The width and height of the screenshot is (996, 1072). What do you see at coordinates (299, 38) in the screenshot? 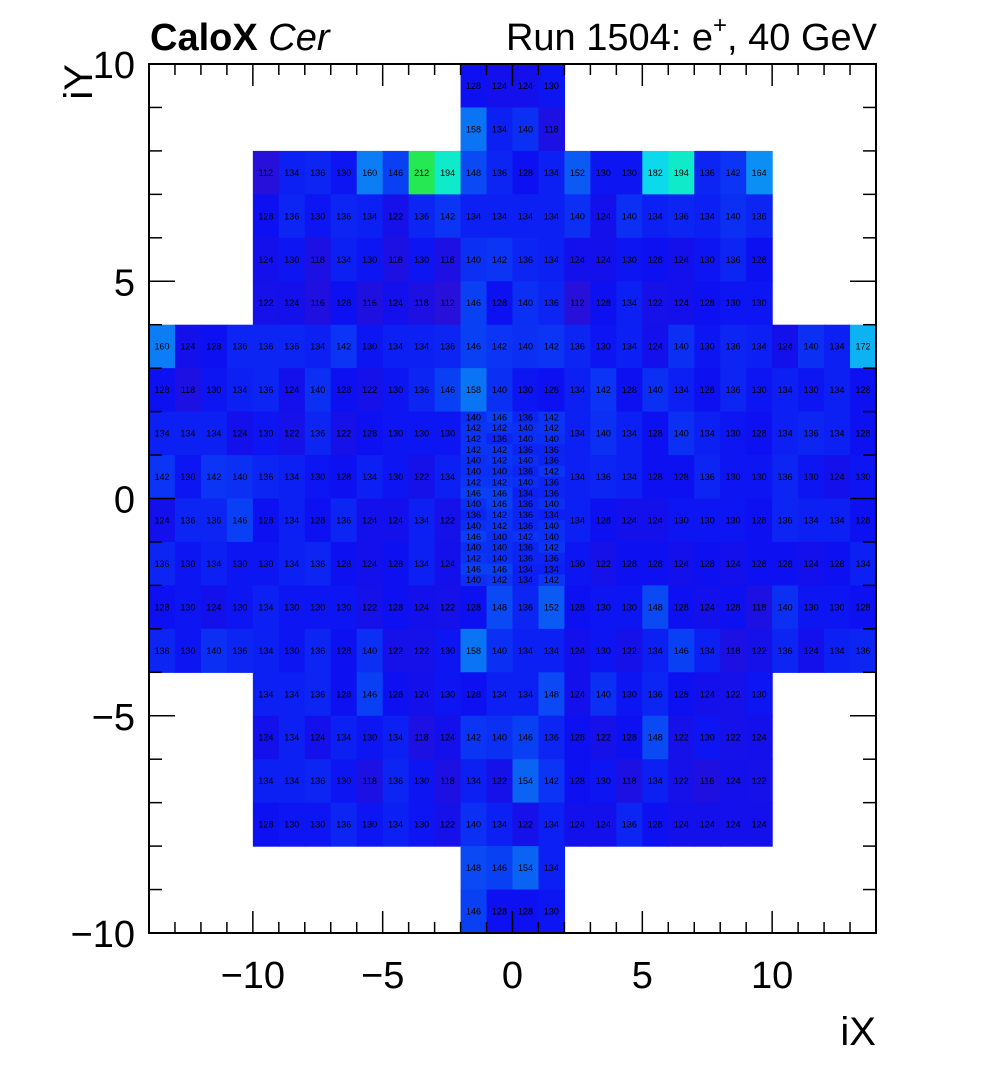
I see `channel-label: Cer` at bounding box center [299, 38].